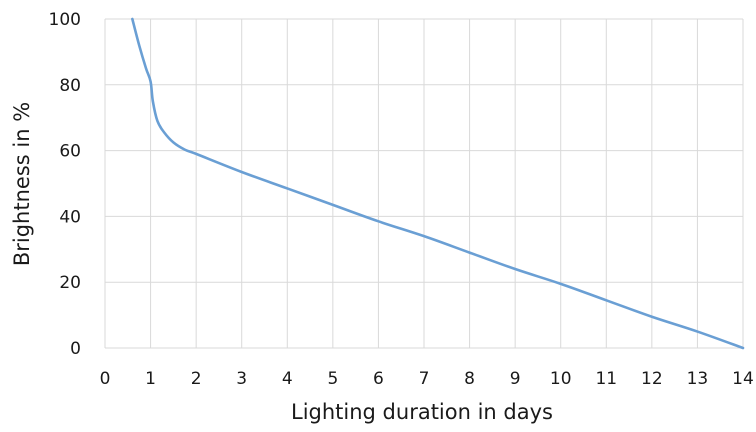  Describe the element at coordinates (743, 379) in the screenshot. I see `x-tick-label: 14` at that location.